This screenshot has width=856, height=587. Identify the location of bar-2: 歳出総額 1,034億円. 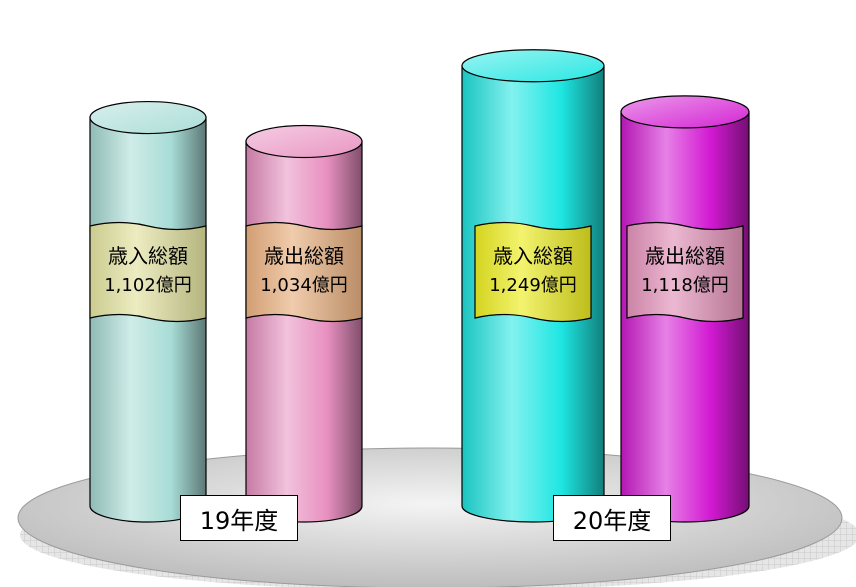
(304, 323).